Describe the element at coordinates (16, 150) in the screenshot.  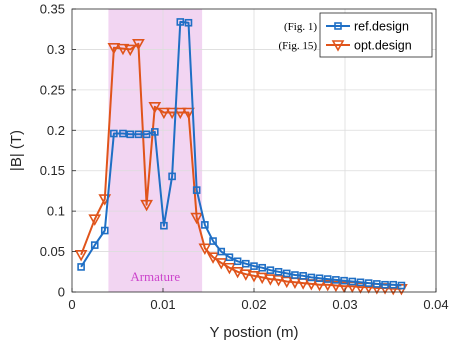
I see `y-axis-label: |B| (T)` at that location.